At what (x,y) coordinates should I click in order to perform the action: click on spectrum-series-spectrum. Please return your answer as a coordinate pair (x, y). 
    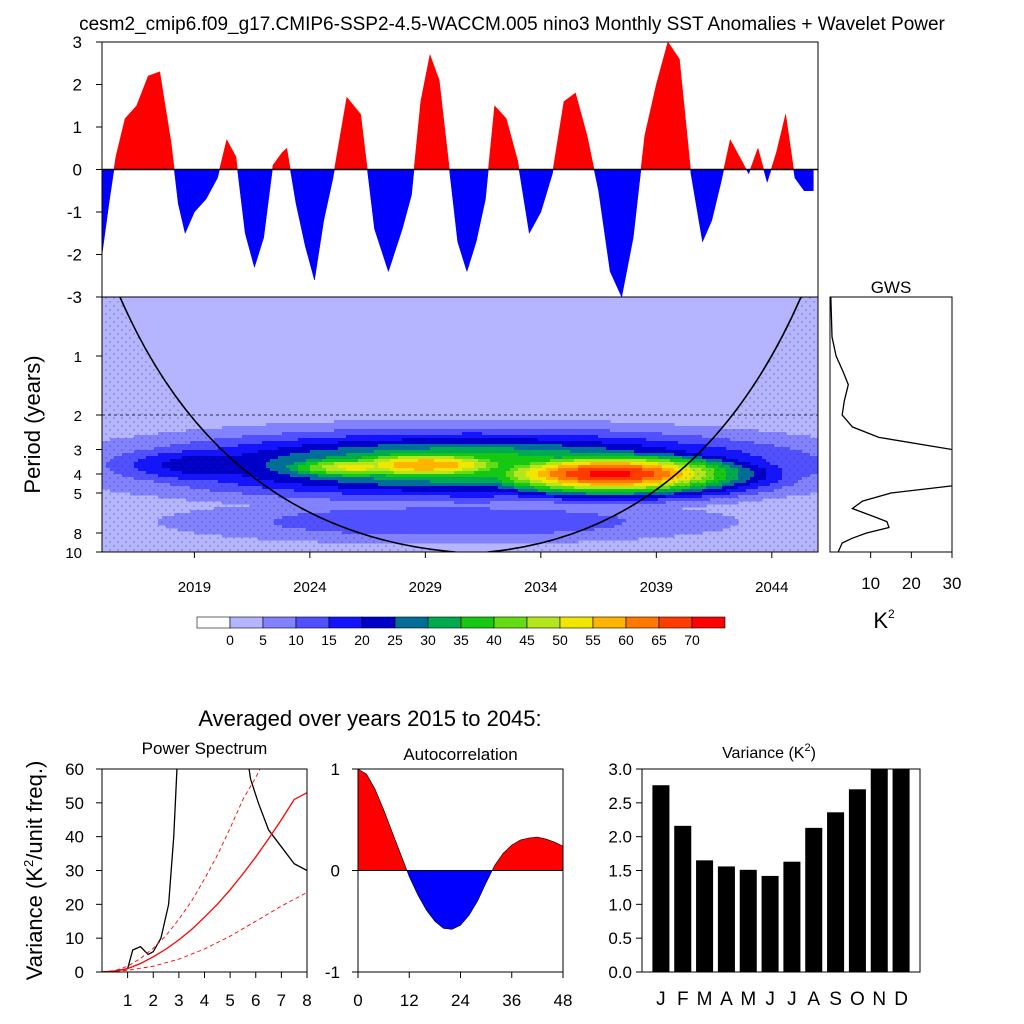
    Looking at the image, I should click on (204, 870).